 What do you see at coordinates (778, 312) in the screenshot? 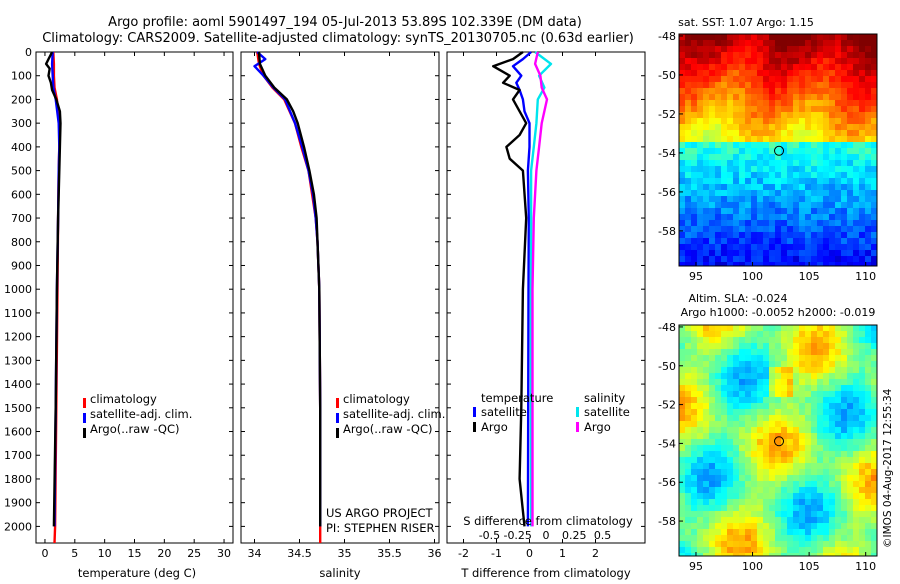
I see `sla-map-title-2: Argo h1000: -0.0052 h2000: -0.019` at bounding box center [778, 312].